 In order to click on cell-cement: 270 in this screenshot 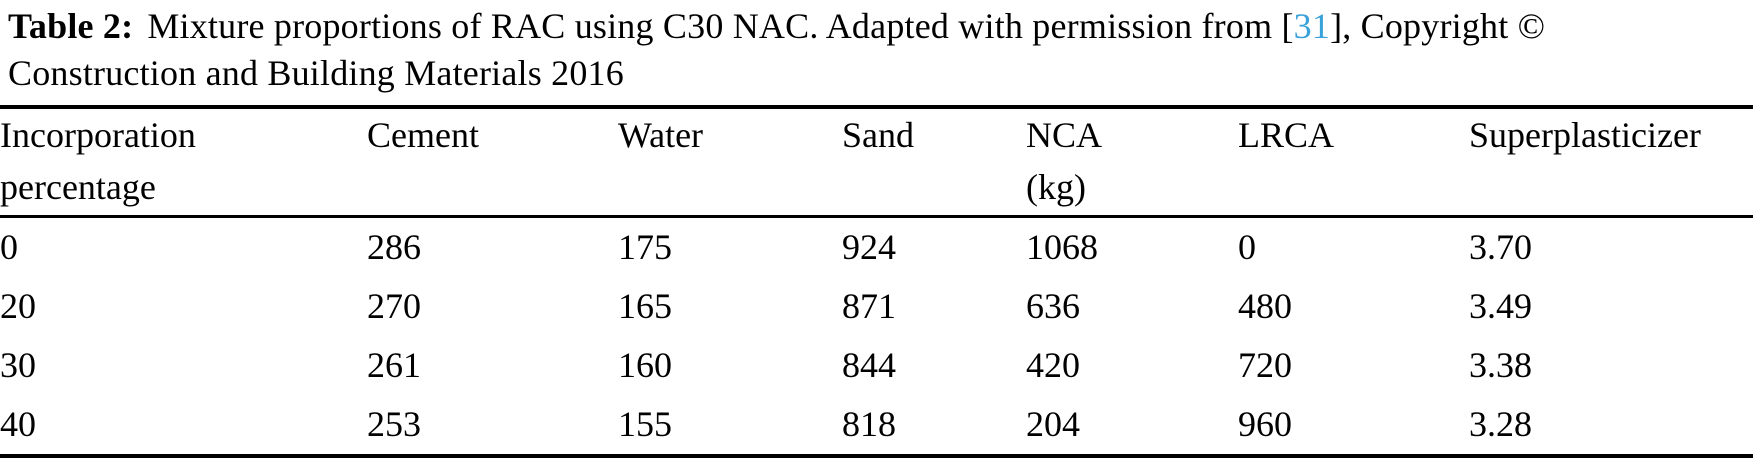, I will do `click(394, 306)`.